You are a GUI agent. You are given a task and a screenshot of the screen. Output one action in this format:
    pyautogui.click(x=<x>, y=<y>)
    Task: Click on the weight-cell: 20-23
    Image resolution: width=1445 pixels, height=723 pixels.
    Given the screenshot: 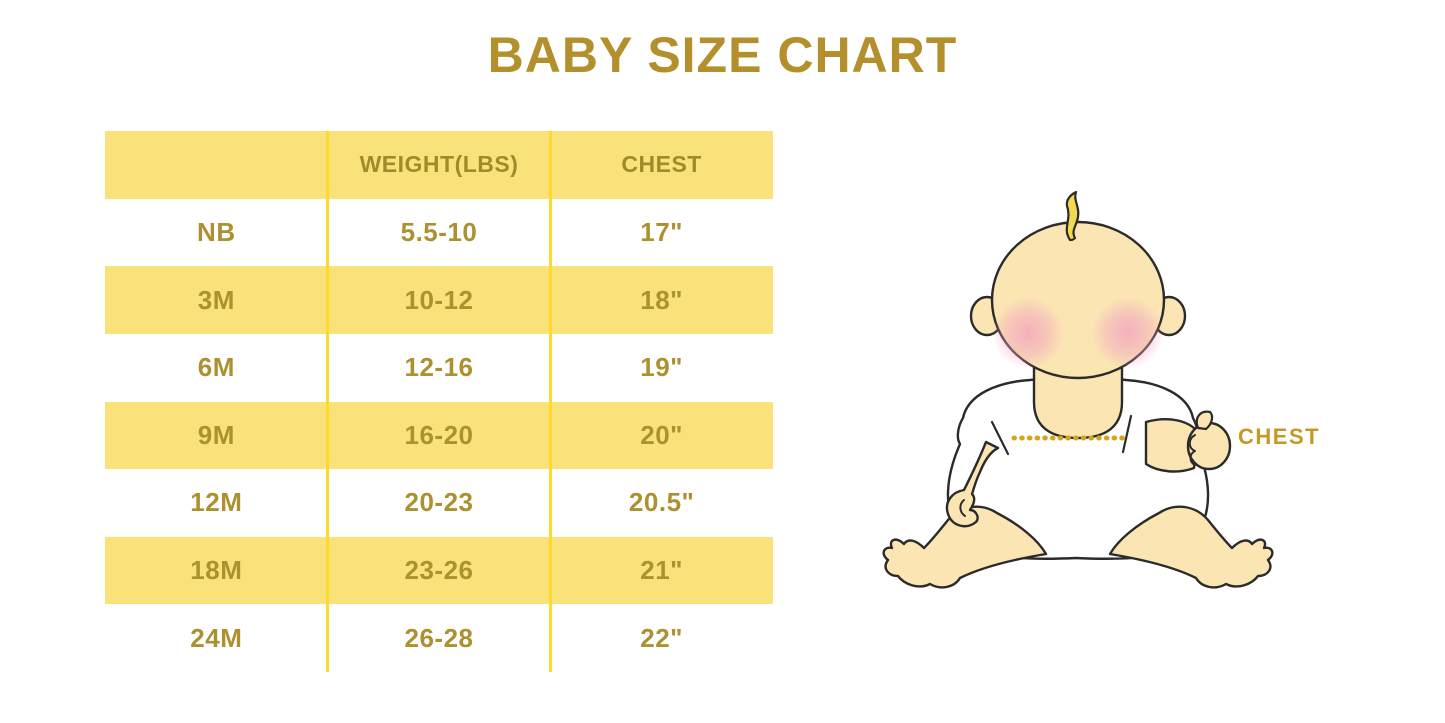 What is the action you would take?
    pyautogui.click(x=439, y=502)
    